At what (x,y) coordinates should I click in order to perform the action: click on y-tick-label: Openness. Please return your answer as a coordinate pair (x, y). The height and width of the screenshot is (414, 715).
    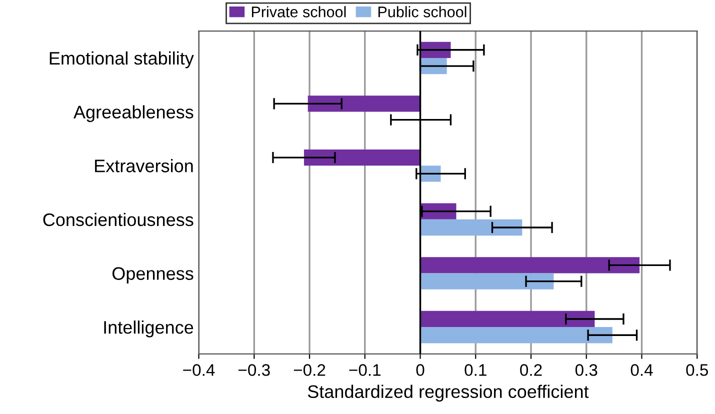
    Looking at the image, I should click on (153, 275).